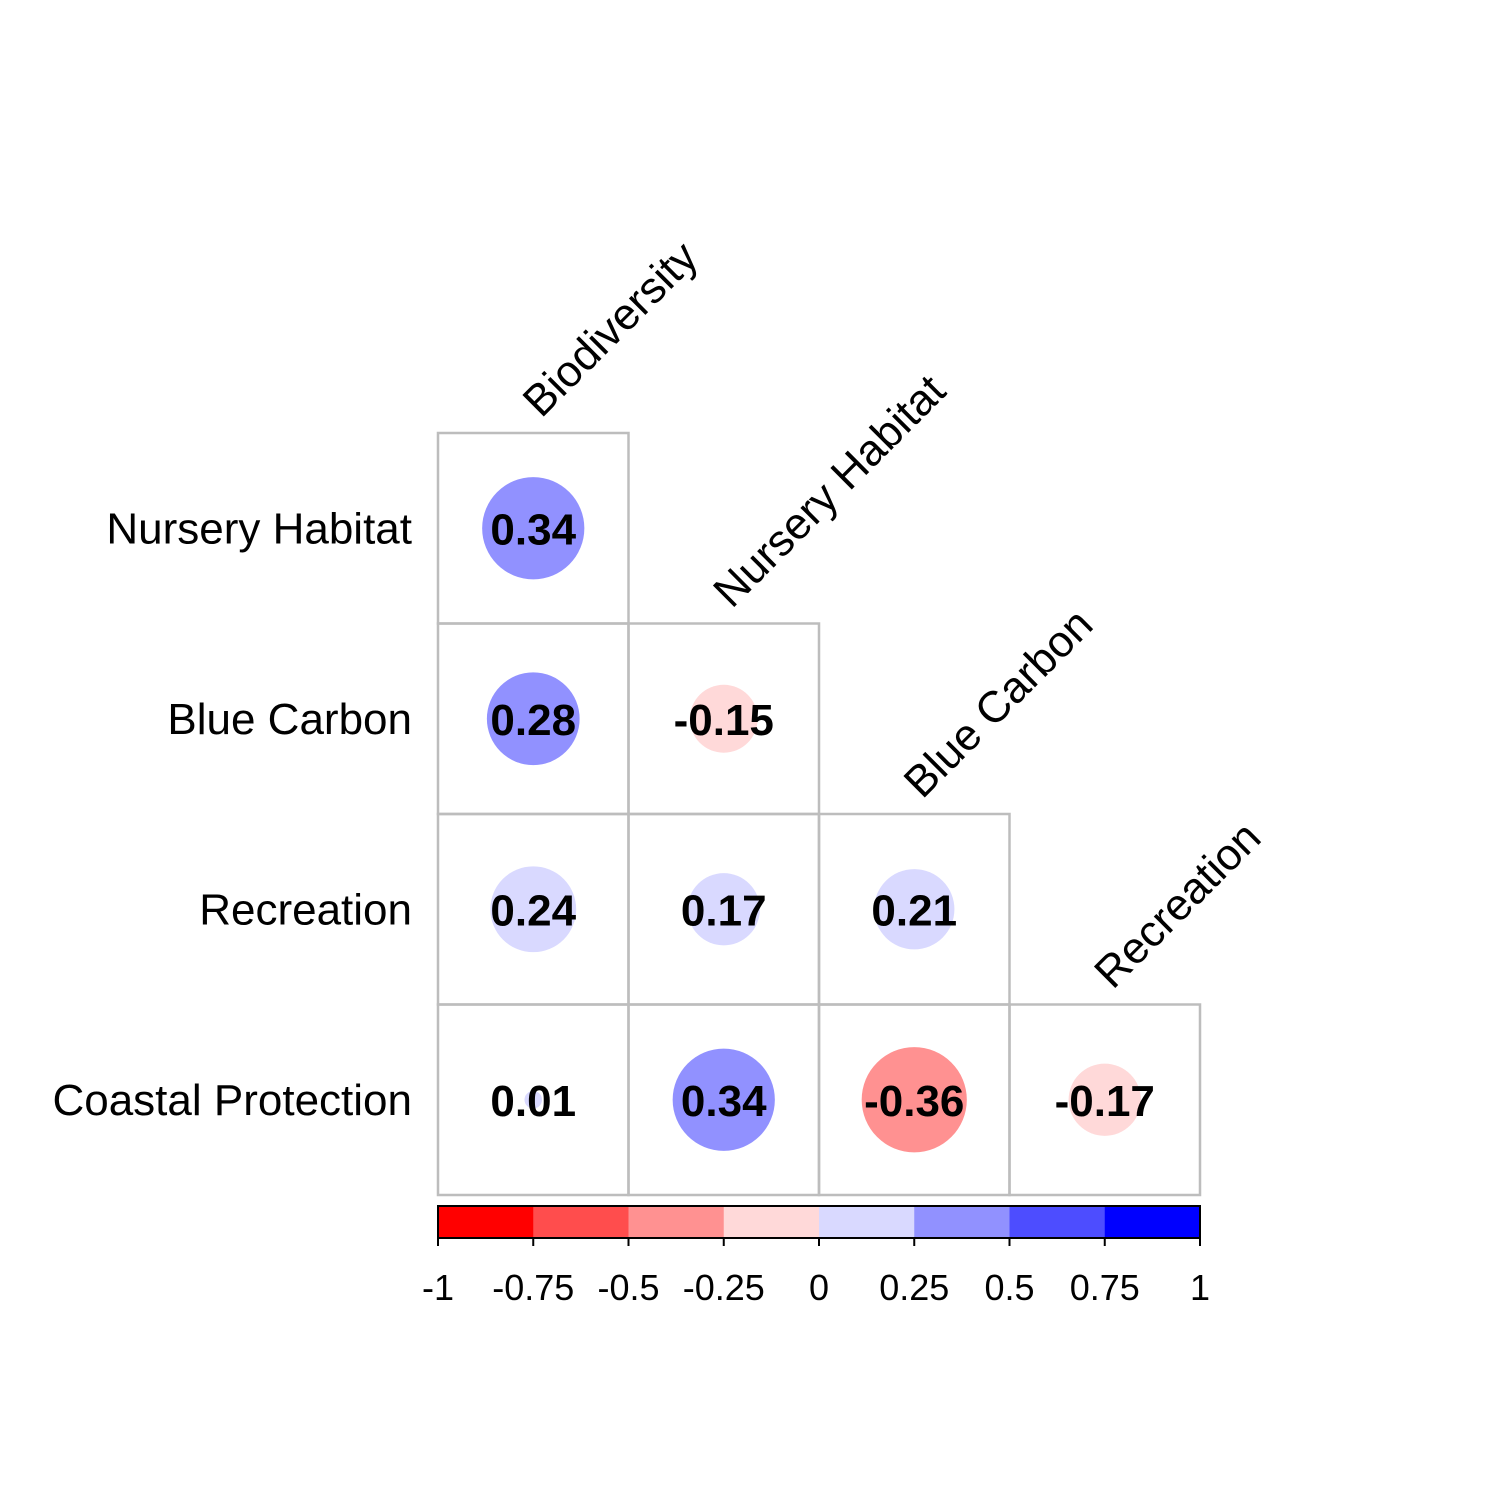 Image resolution: width=1500 pixels, height=1500 pixels. What do you see at coordinates (1009, 1287) in the screenshot?
I see `colorbar-tick-label: 0.5` at bounding box center [1009, 1287].